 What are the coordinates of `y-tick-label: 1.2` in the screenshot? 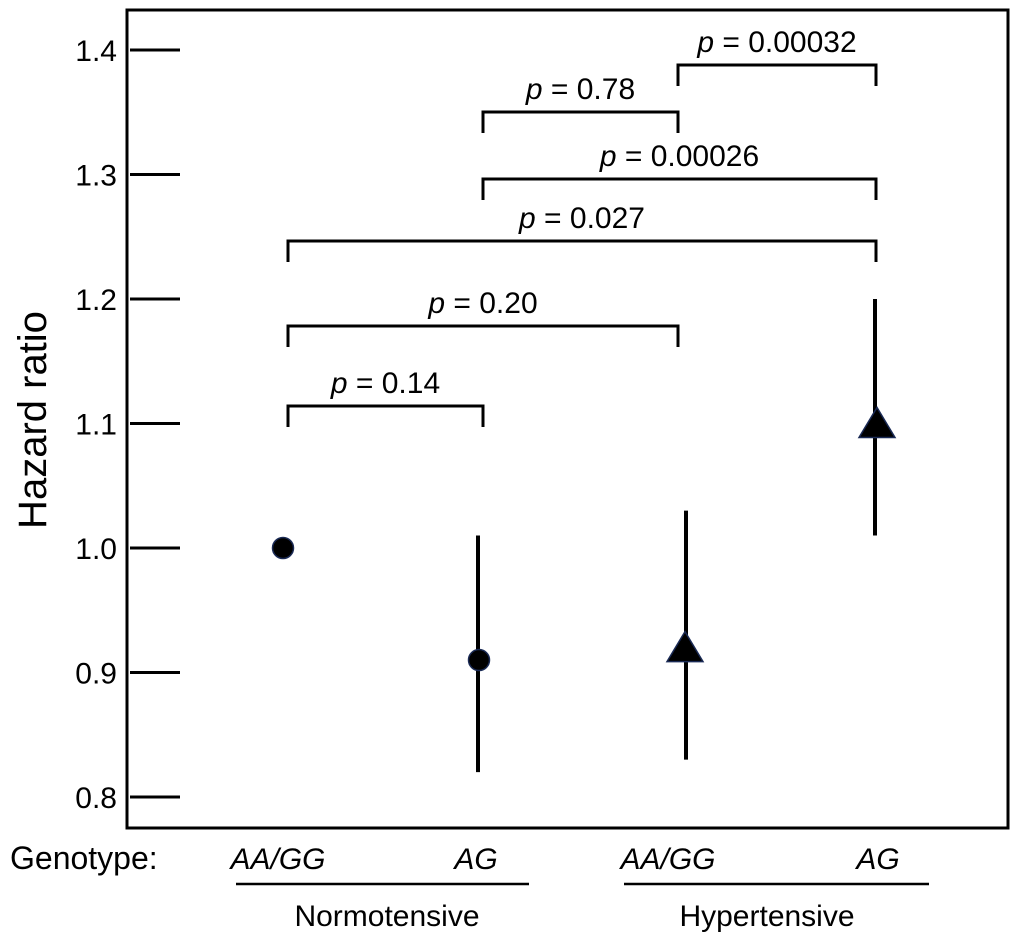 It's located at (96, 300).